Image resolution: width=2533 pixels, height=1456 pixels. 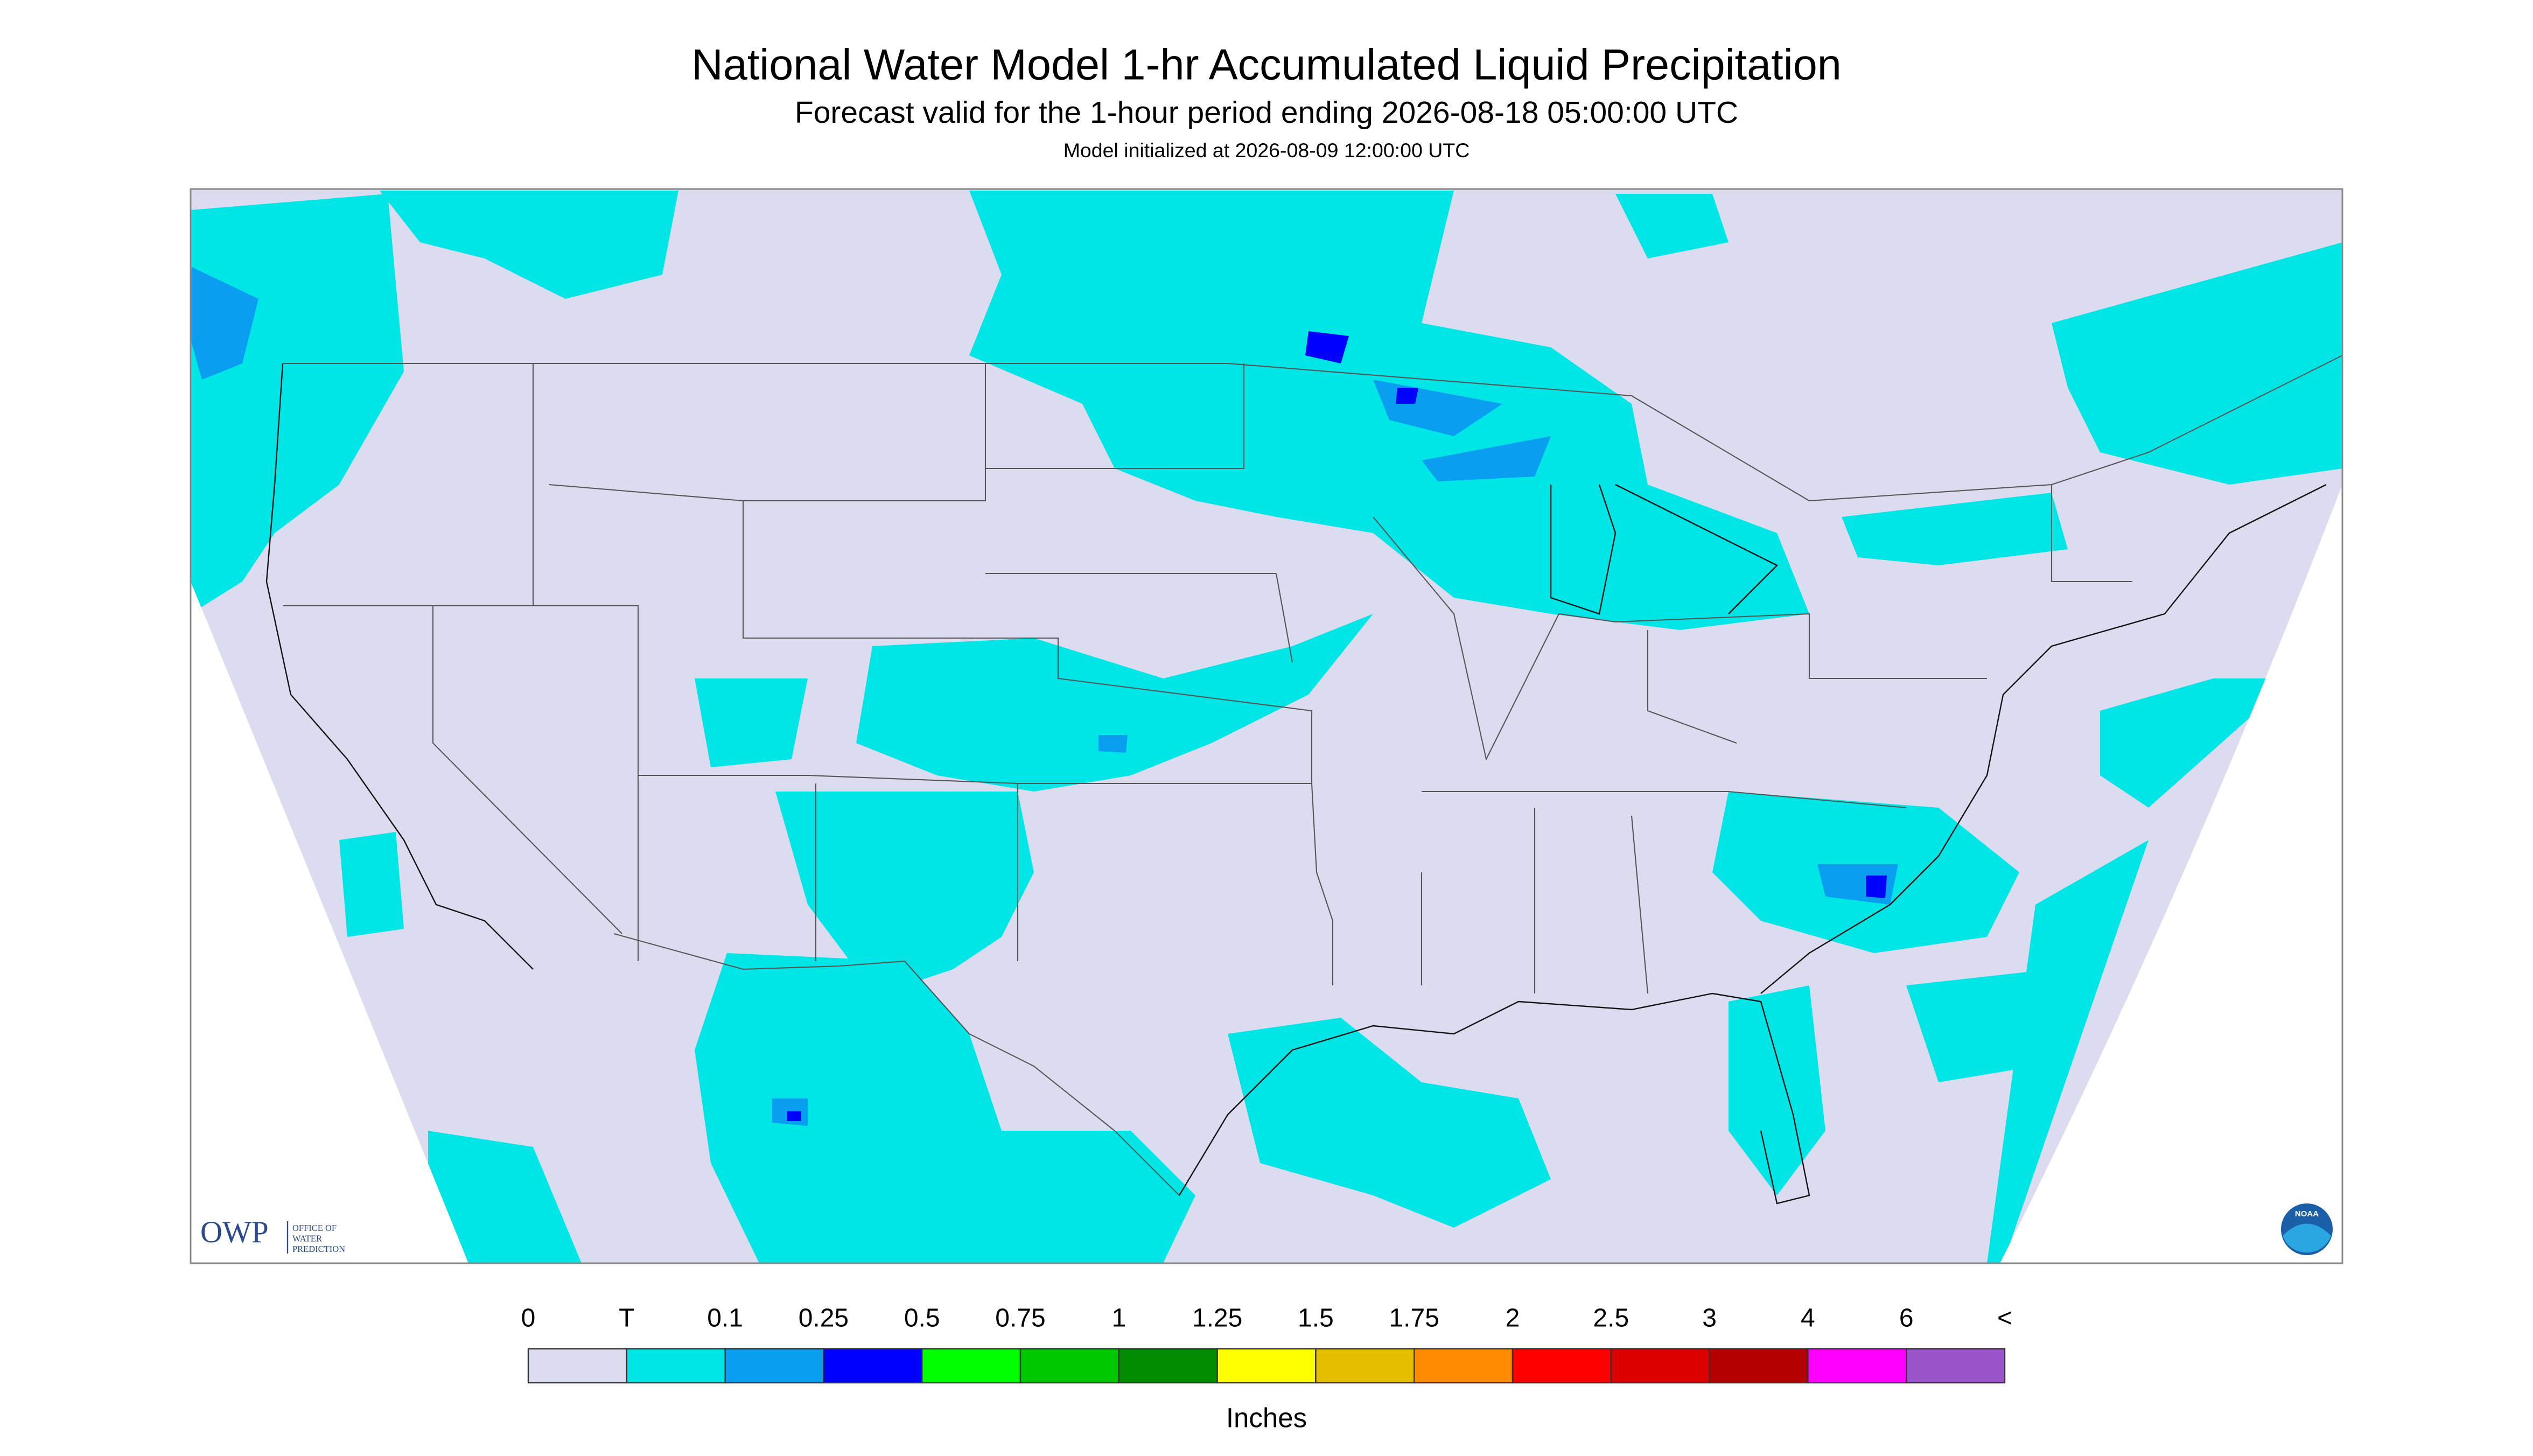 What do you see at coordinates (1808, 1318) in the screenshot?
I see `legend-label: 4` at bounding box center [1808, 1318].